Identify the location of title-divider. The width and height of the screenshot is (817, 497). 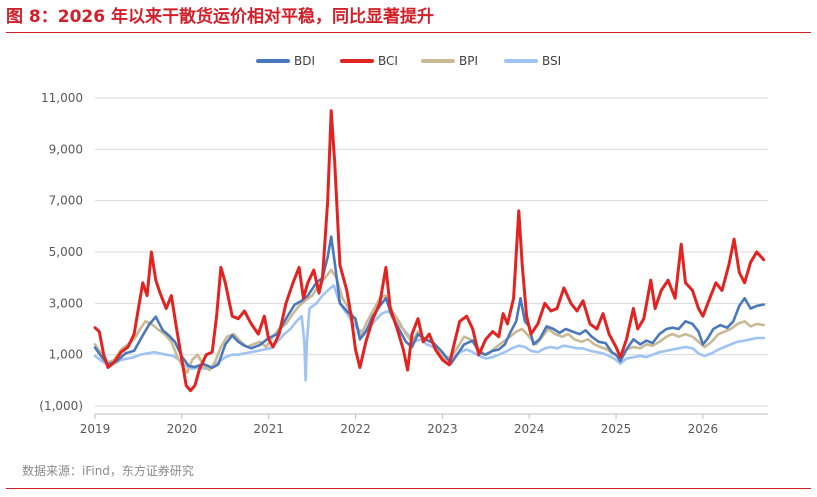
(408, 32).